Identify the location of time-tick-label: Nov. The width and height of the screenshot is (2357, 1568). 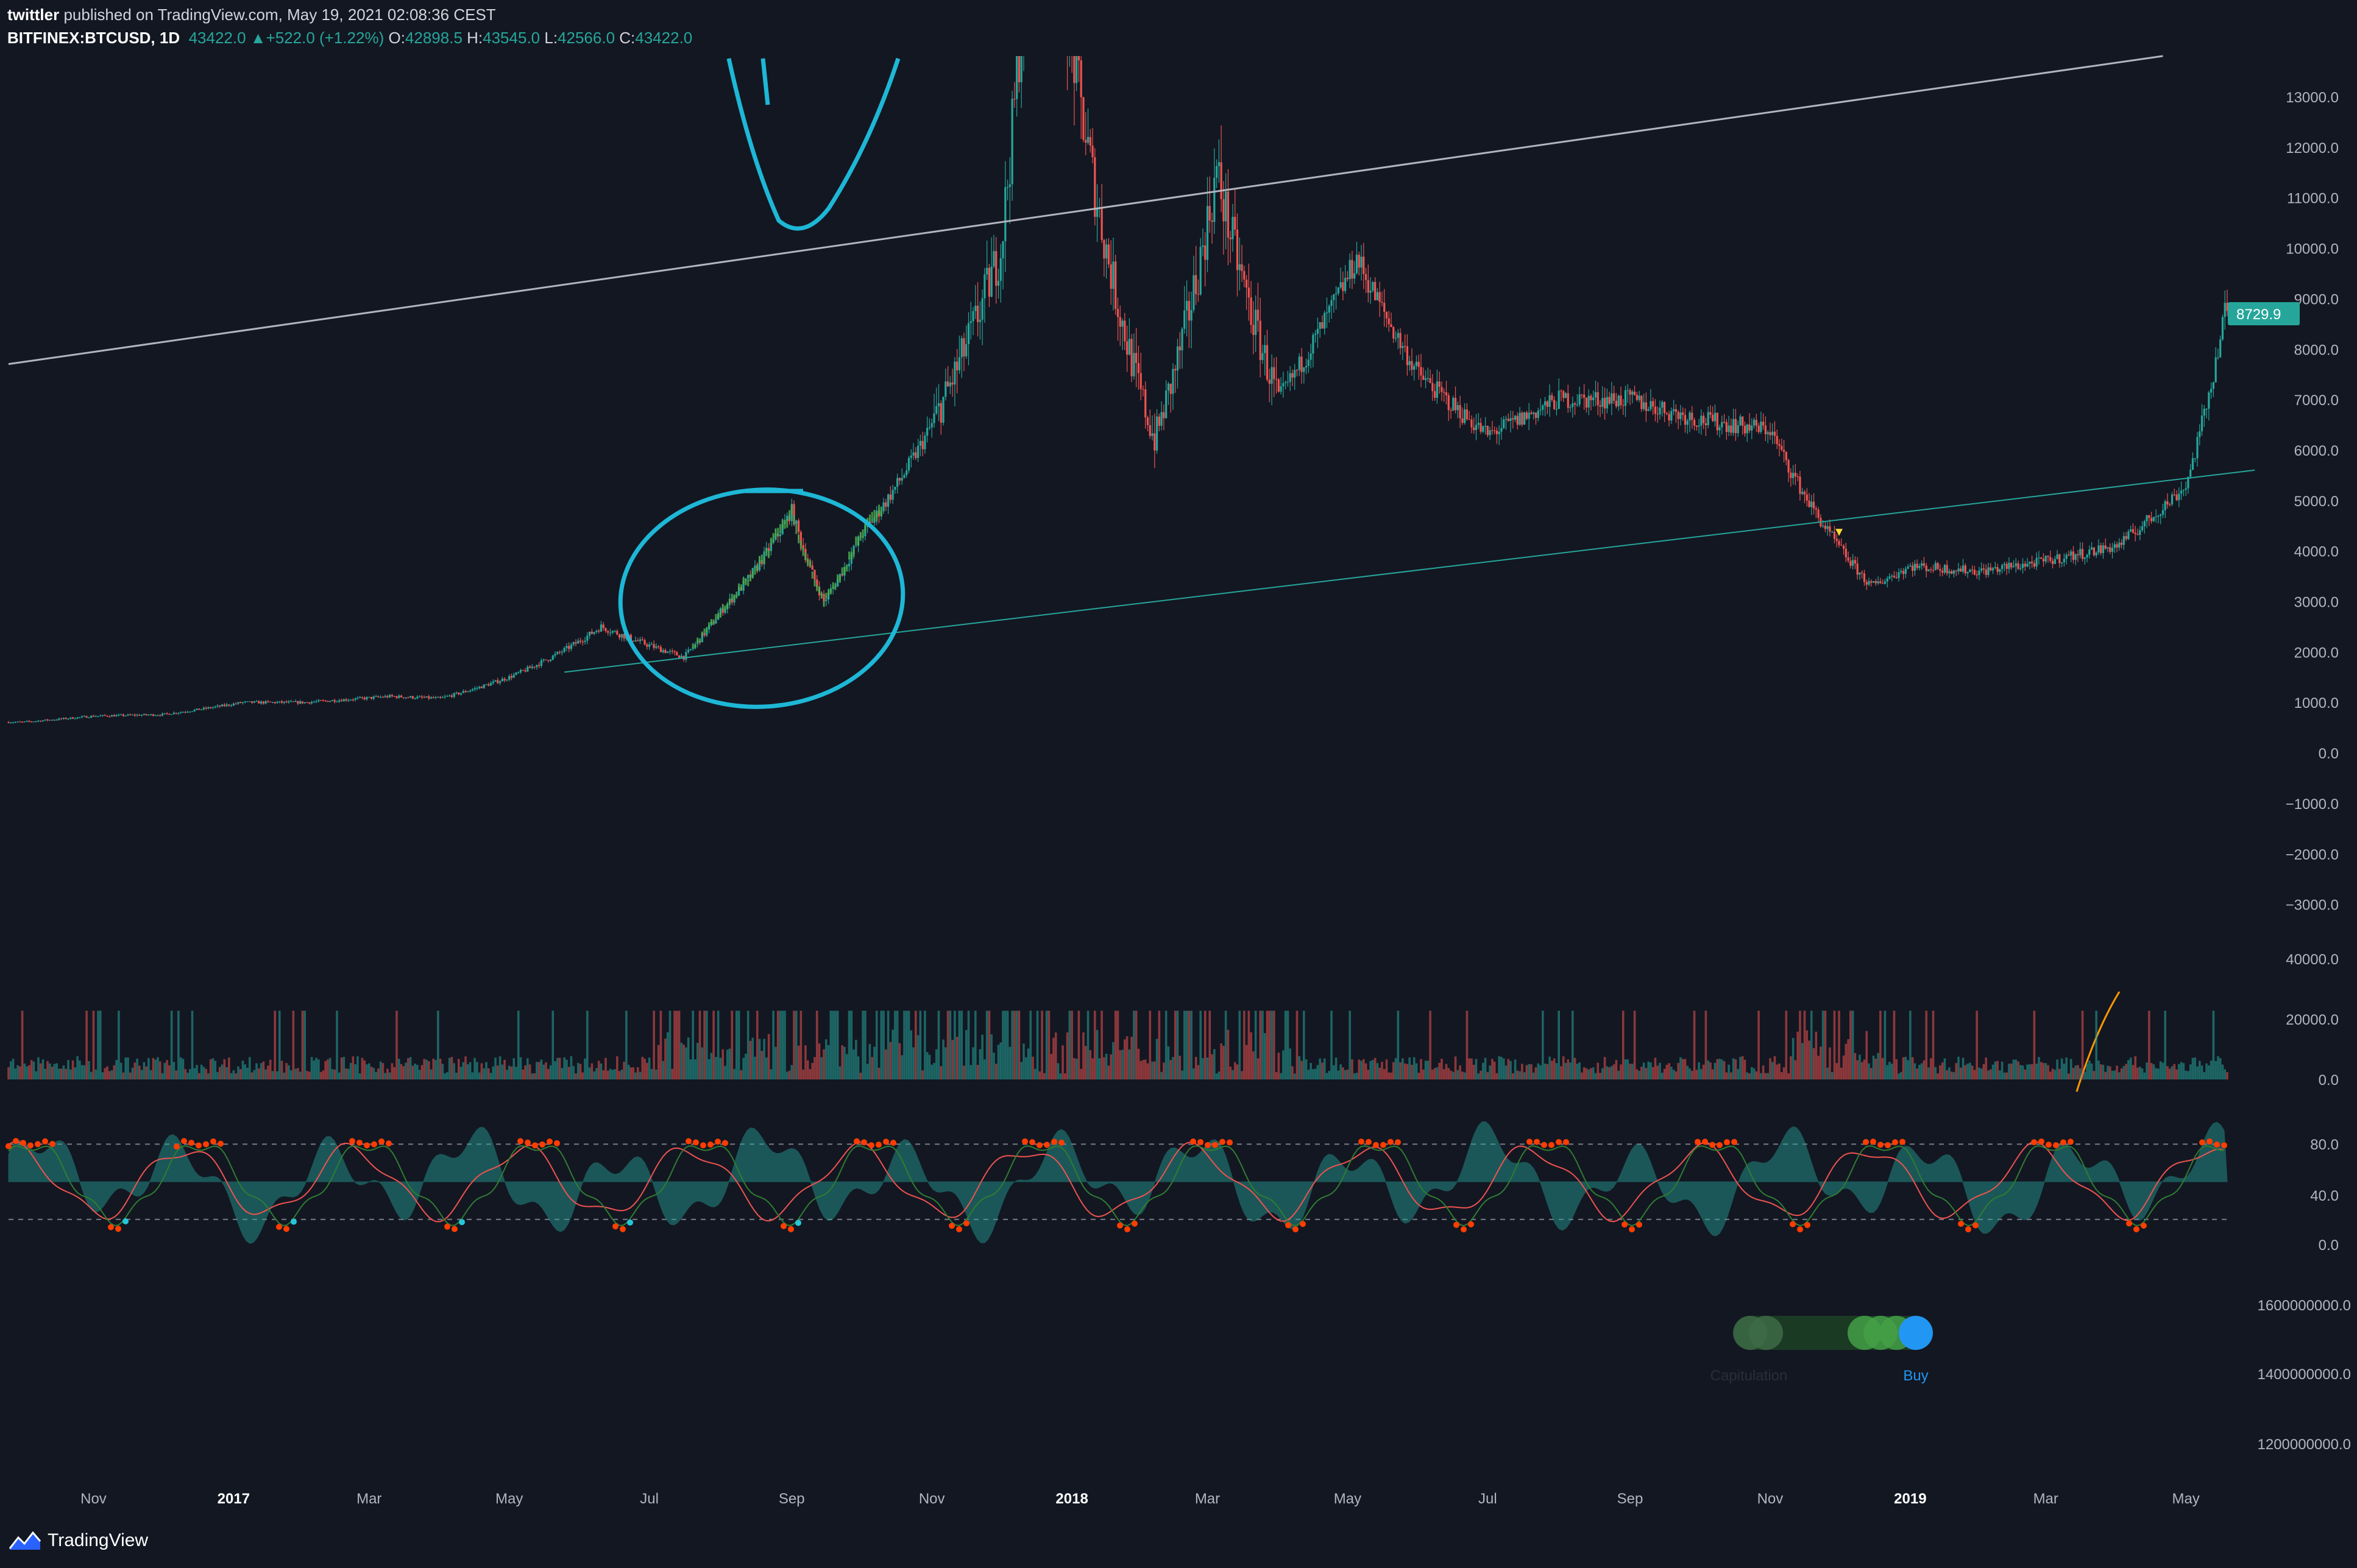
(932, 1499).